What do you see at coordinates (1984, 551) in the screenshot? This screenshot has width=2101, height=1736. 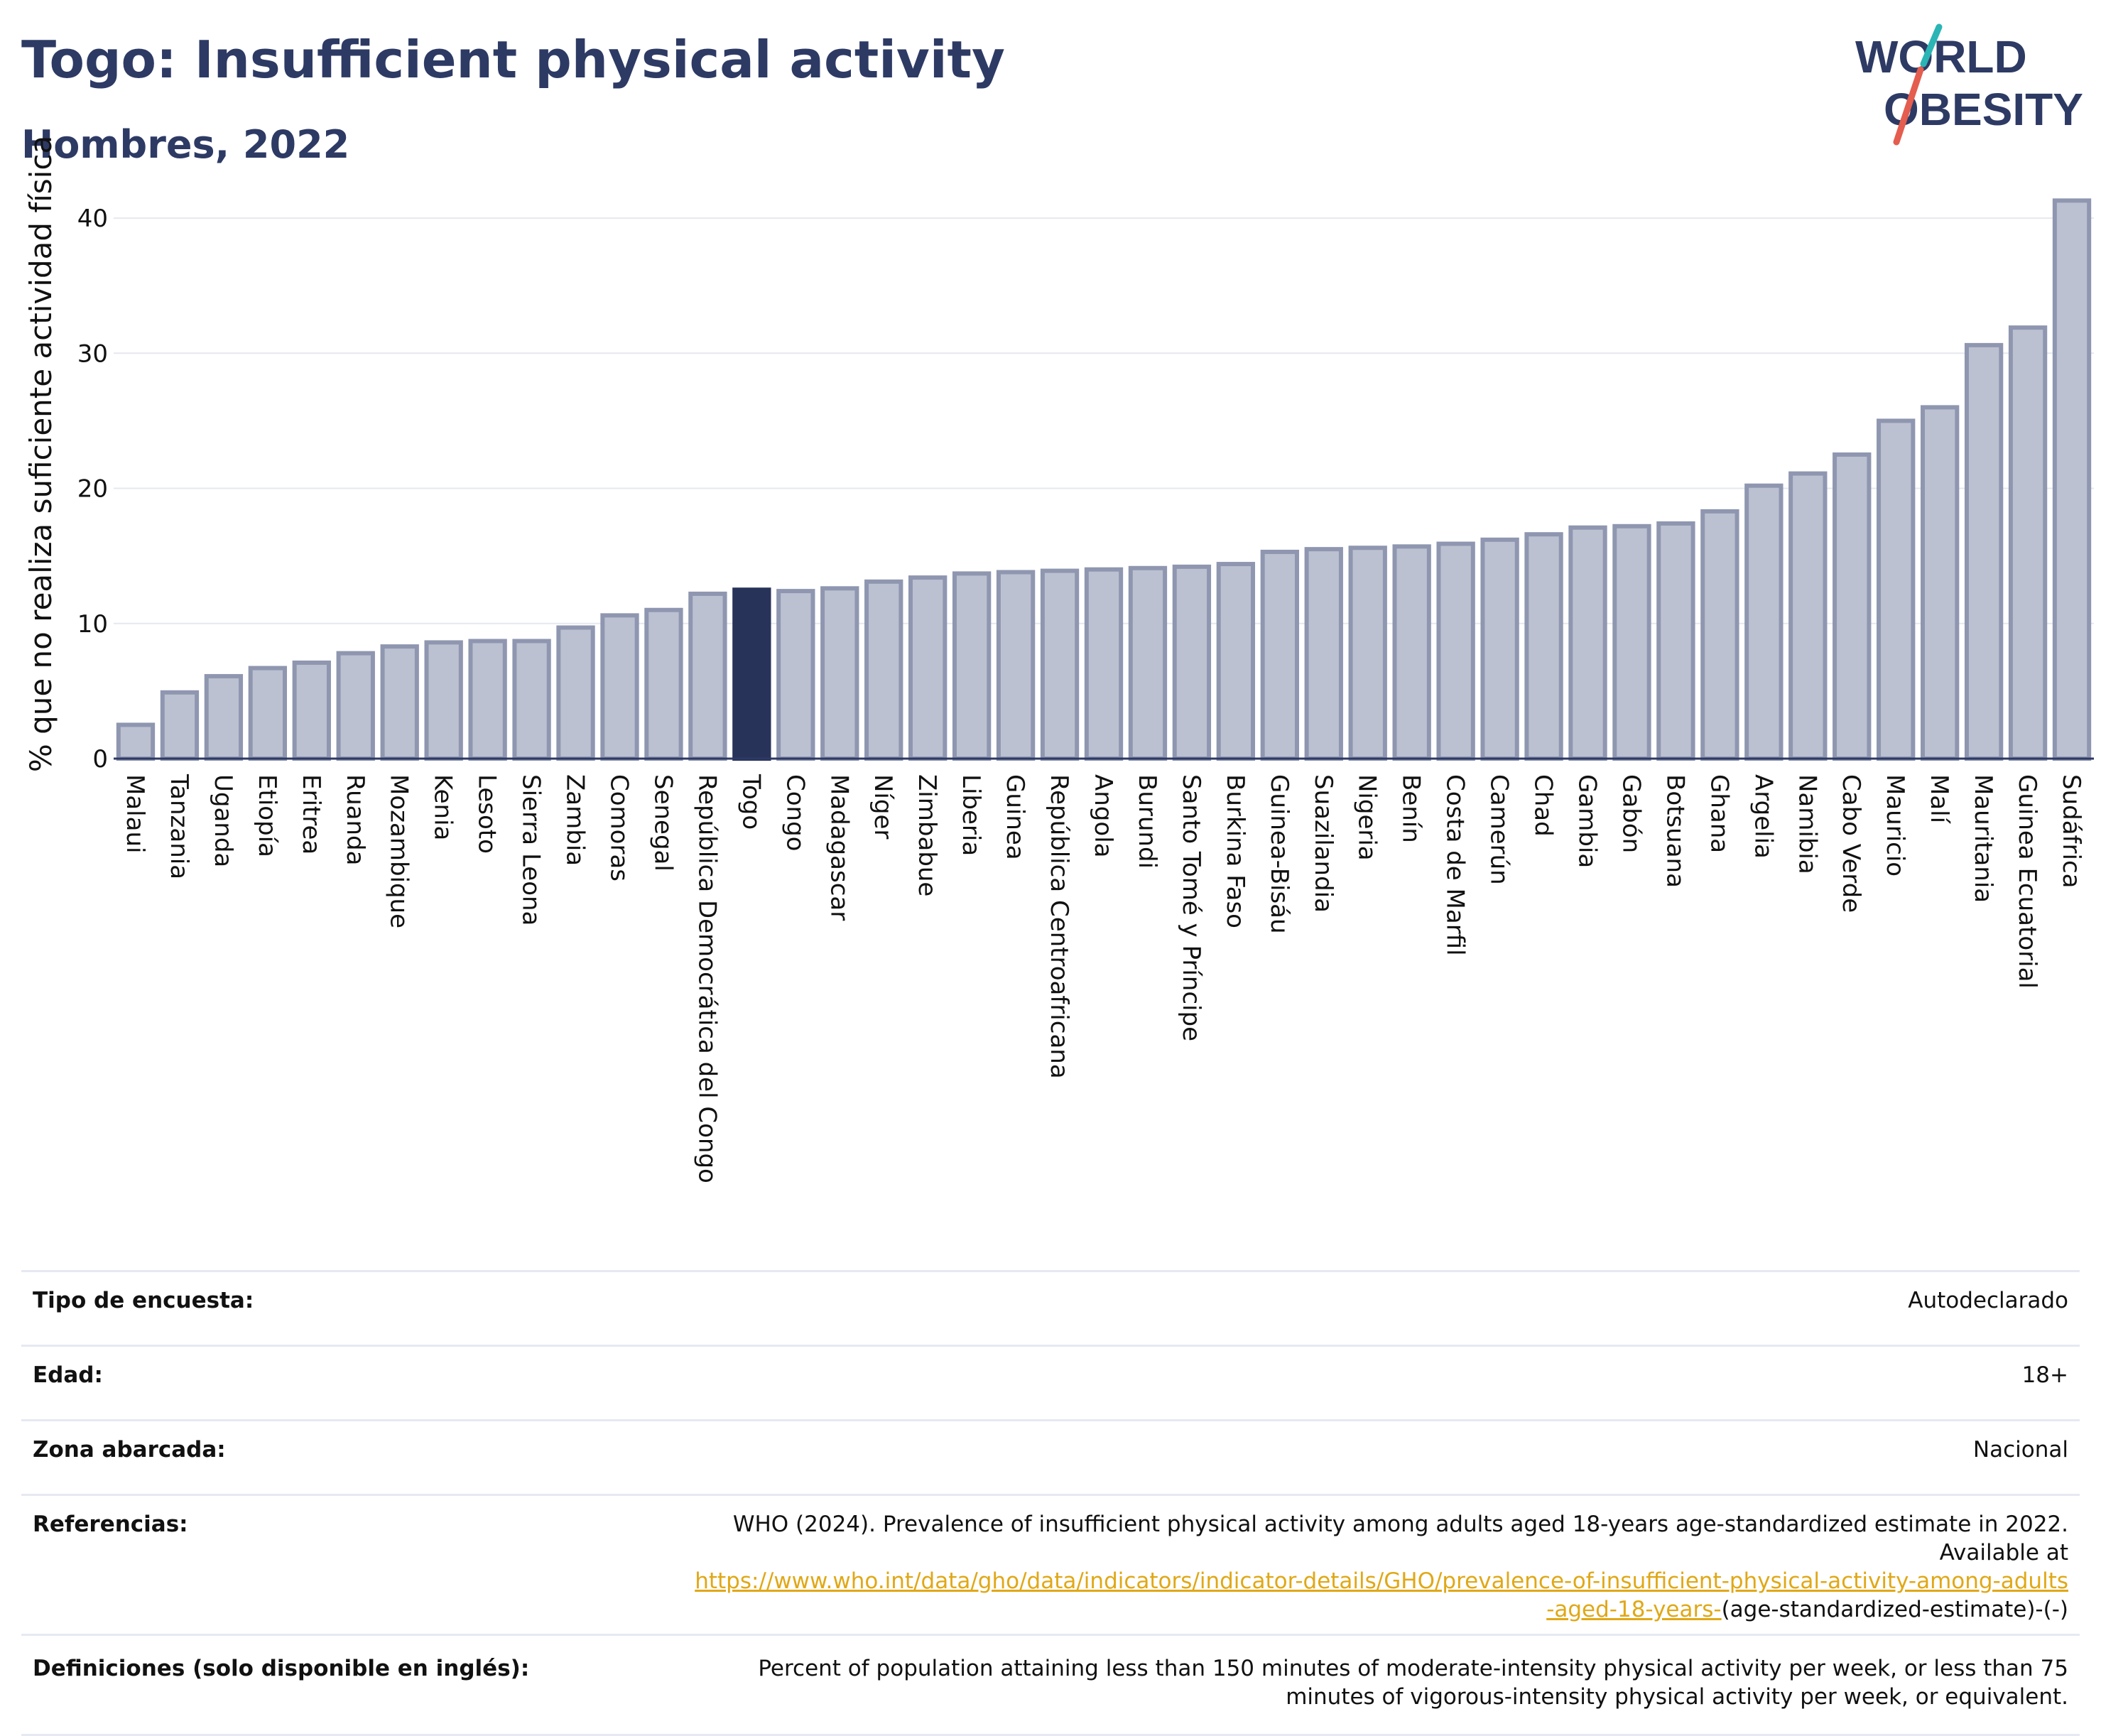 I see `bar-mauritania` at bounding box center [1984, 551].